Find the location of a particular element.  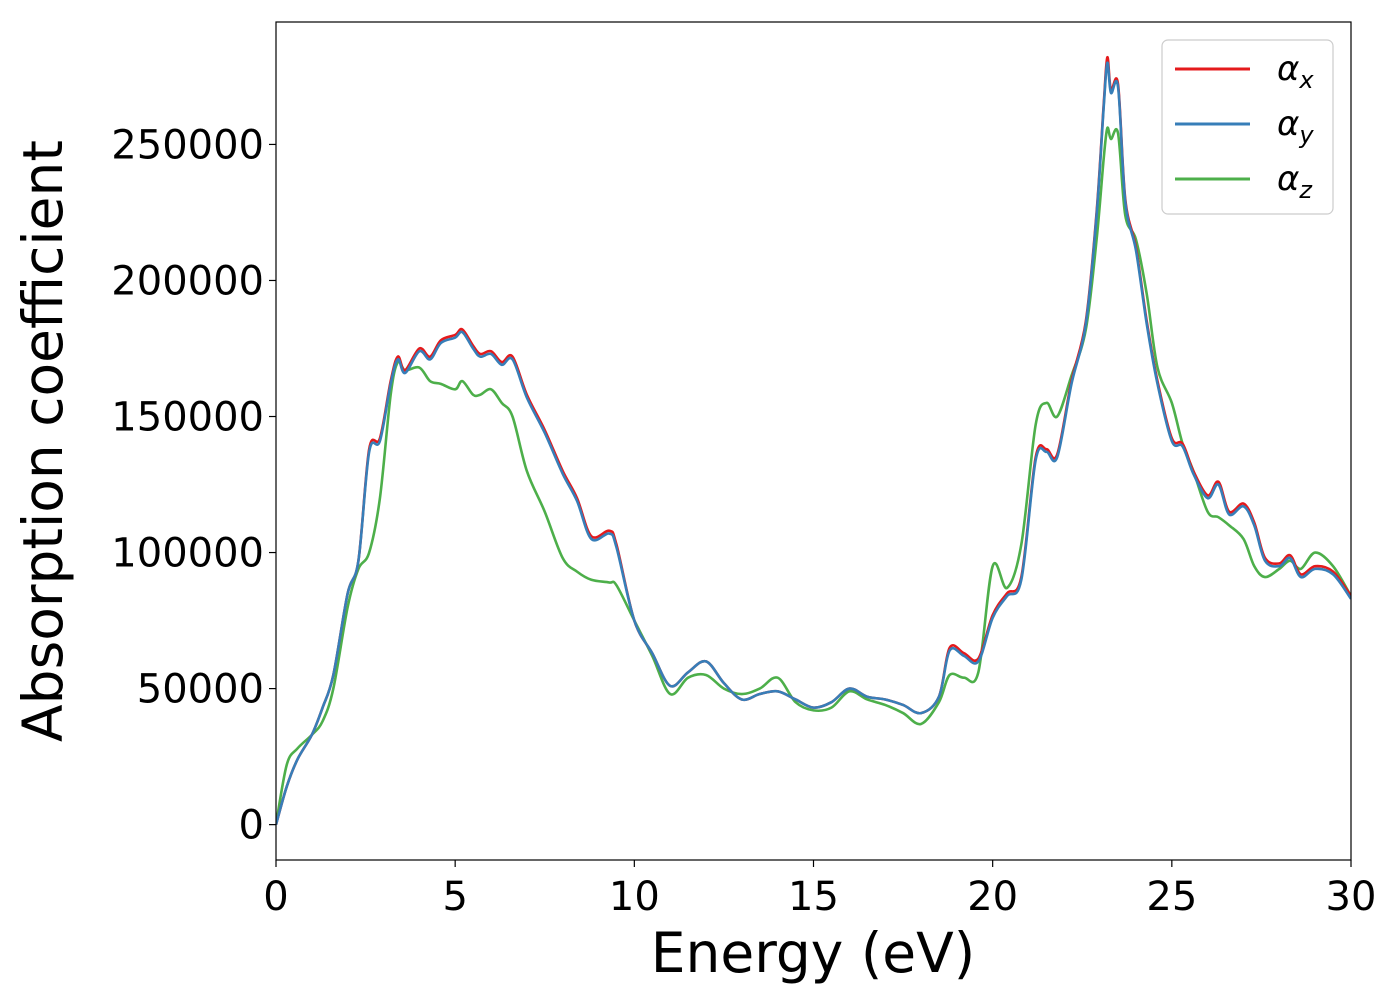

legend-box is located at coordinates (1247, 127).